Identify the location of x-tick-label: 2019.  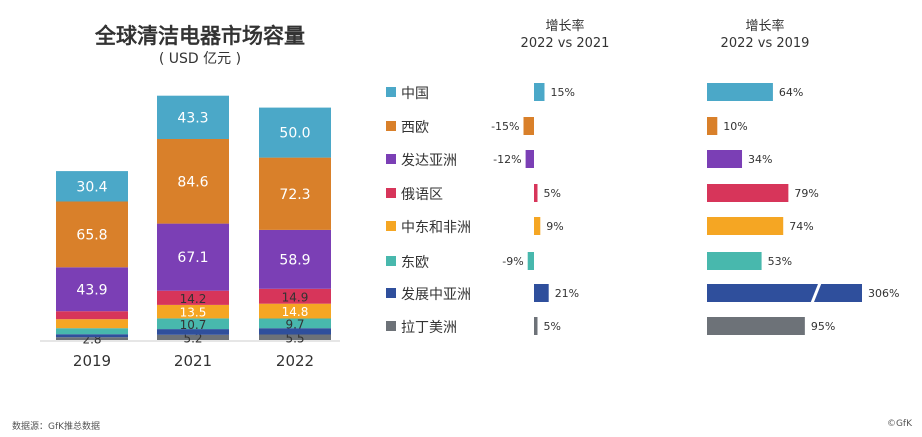
(92, 361).